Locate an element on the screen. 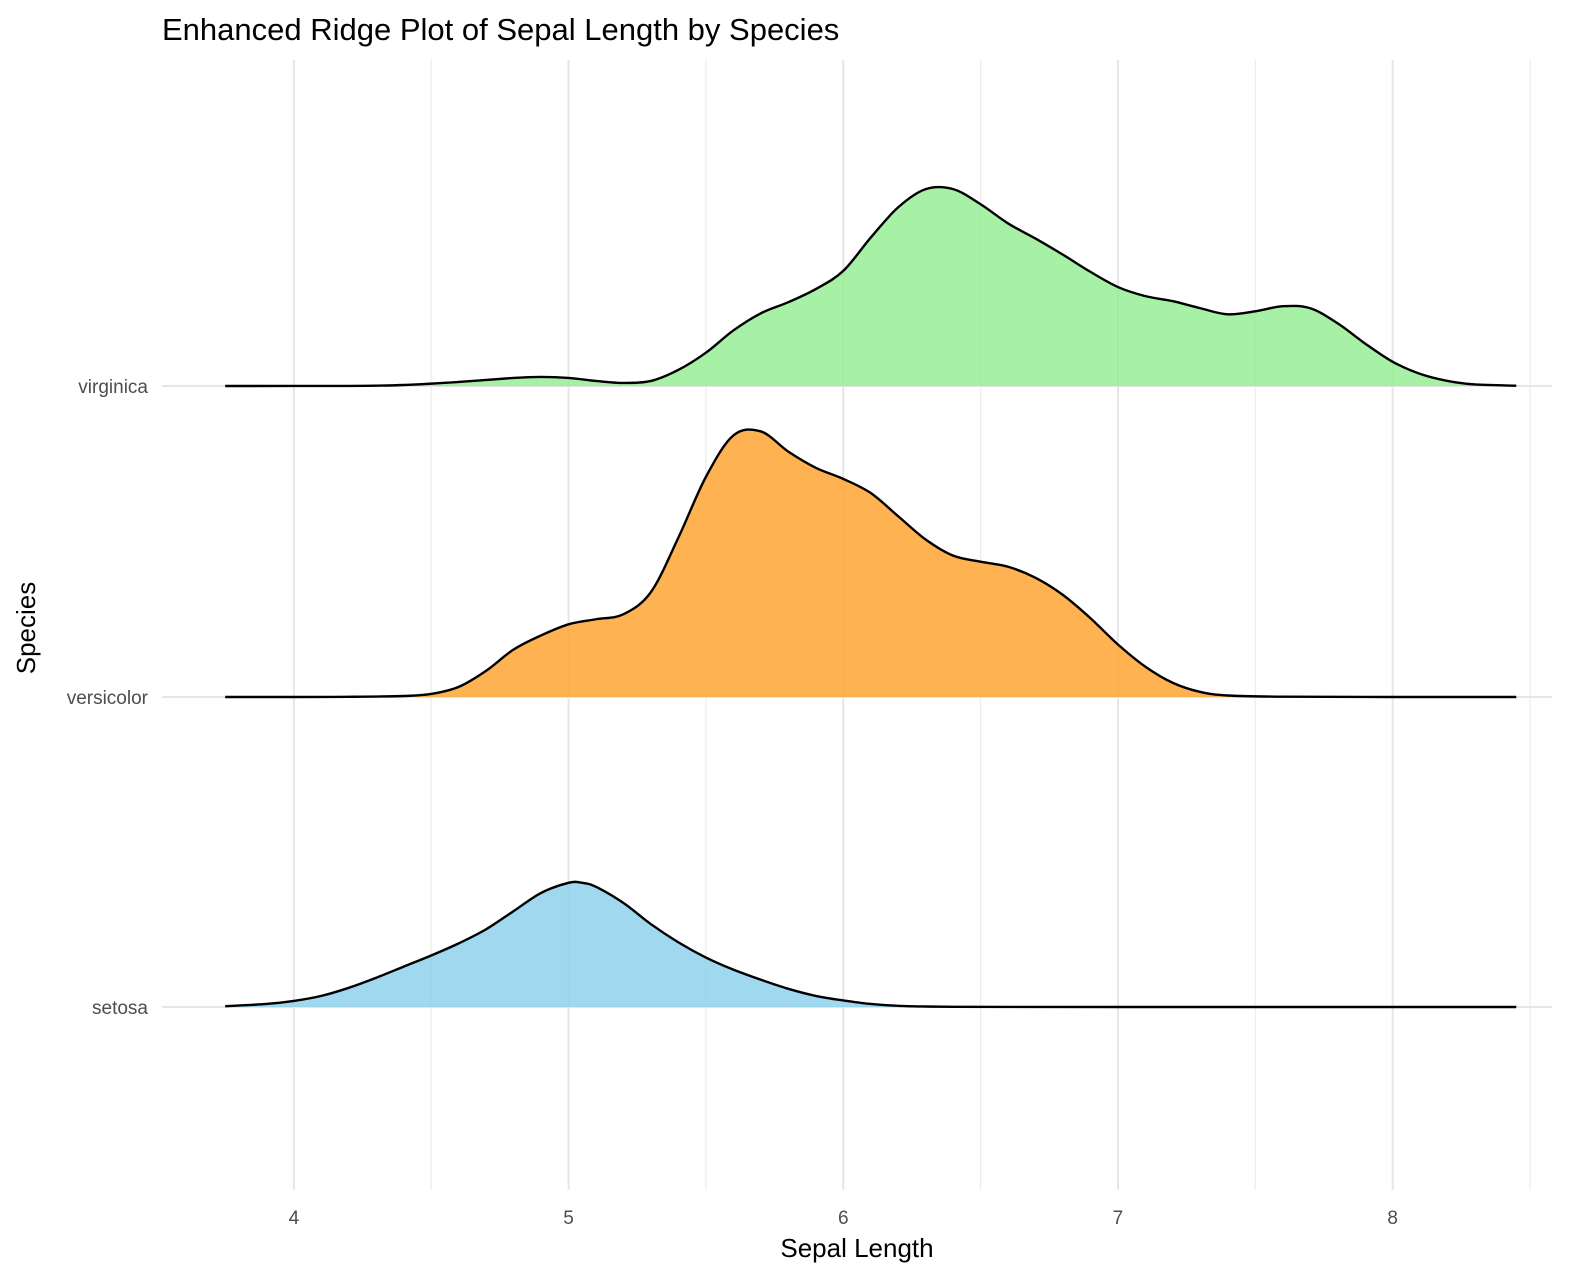  x-tick-label: 5 is located at coordinates (568, 1218).